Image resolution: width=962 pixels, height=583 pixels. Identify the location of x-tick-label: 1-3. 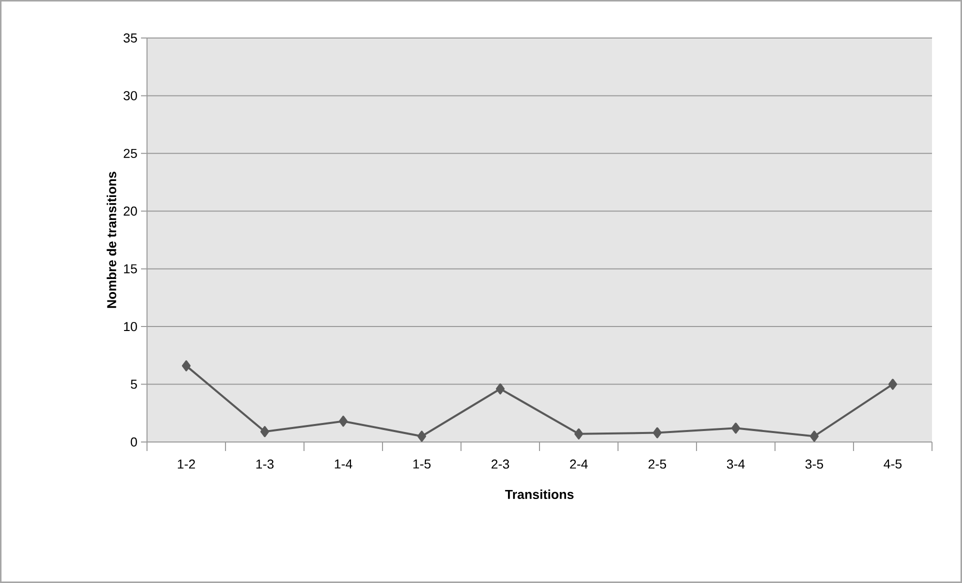
(265, 464).